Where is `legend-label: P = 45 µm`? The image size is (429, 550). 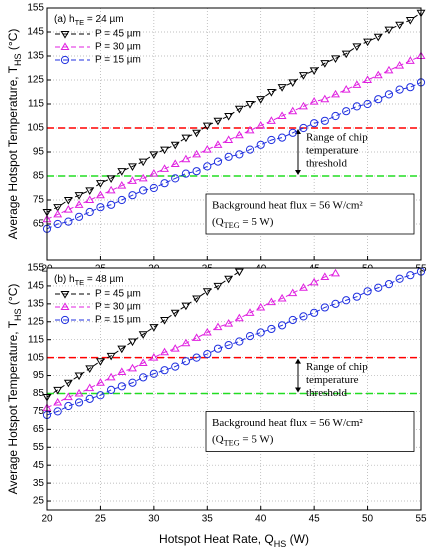 legend-label: P = 45 µm is located at coordinates (118, 34).